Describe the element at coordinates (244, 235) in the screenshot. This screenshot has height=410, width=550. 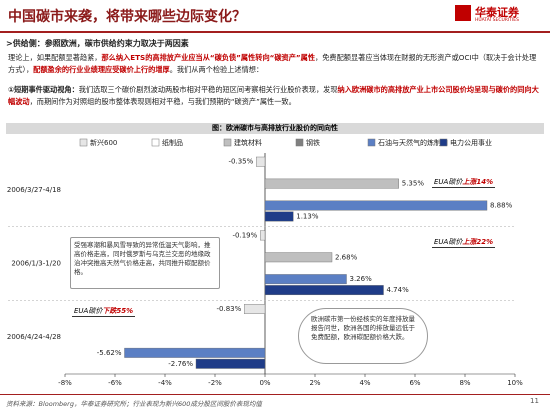
I see `value-label: -0.19%` at that location.